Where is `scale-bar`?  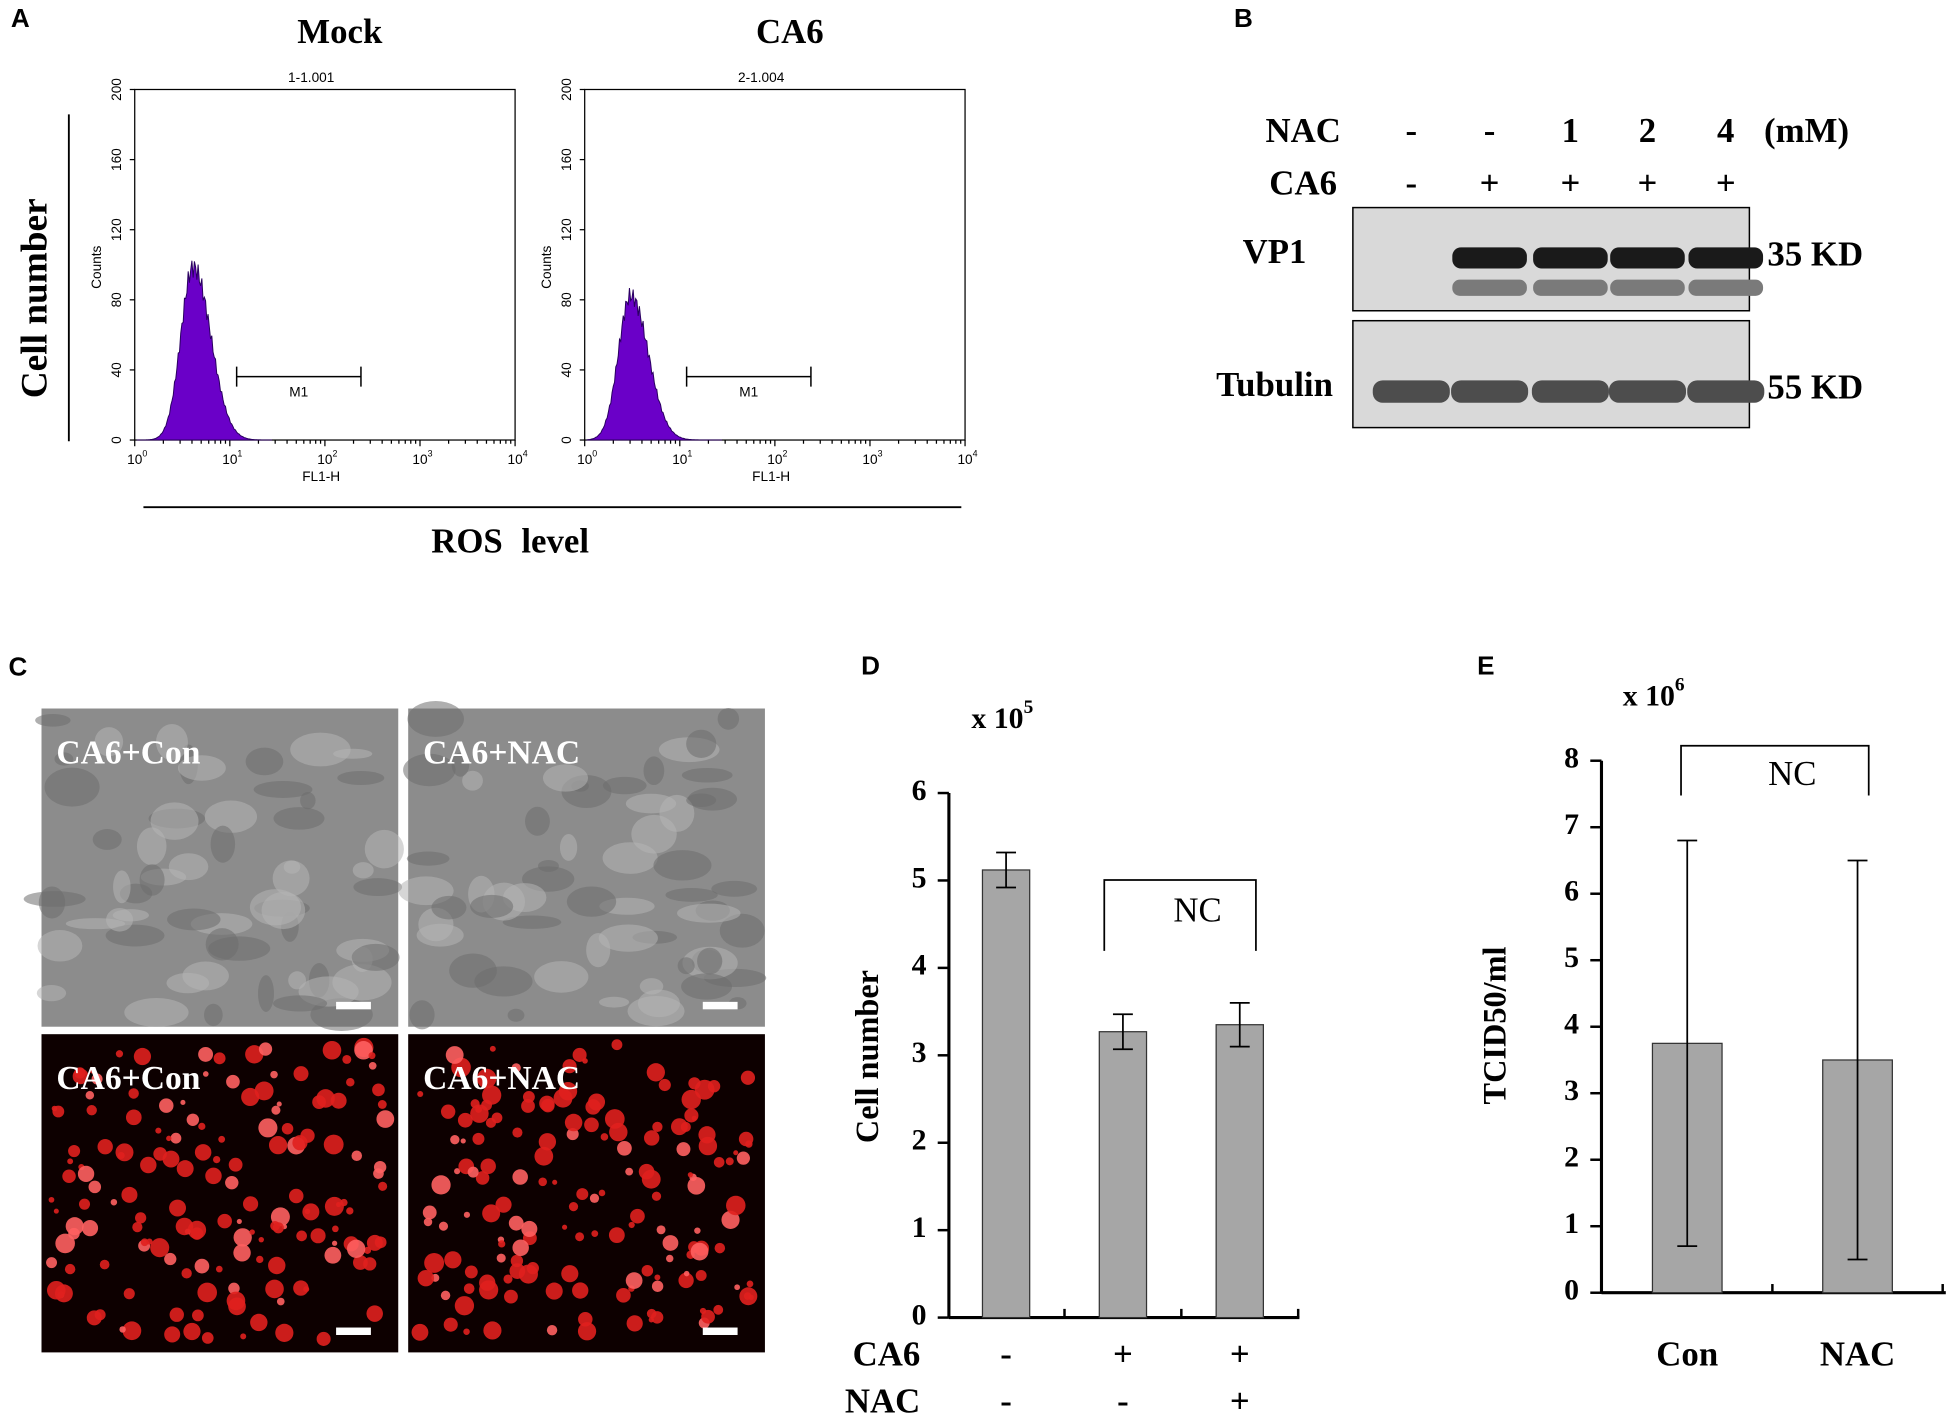
scale-bar is located at coordinates (353, 1005).